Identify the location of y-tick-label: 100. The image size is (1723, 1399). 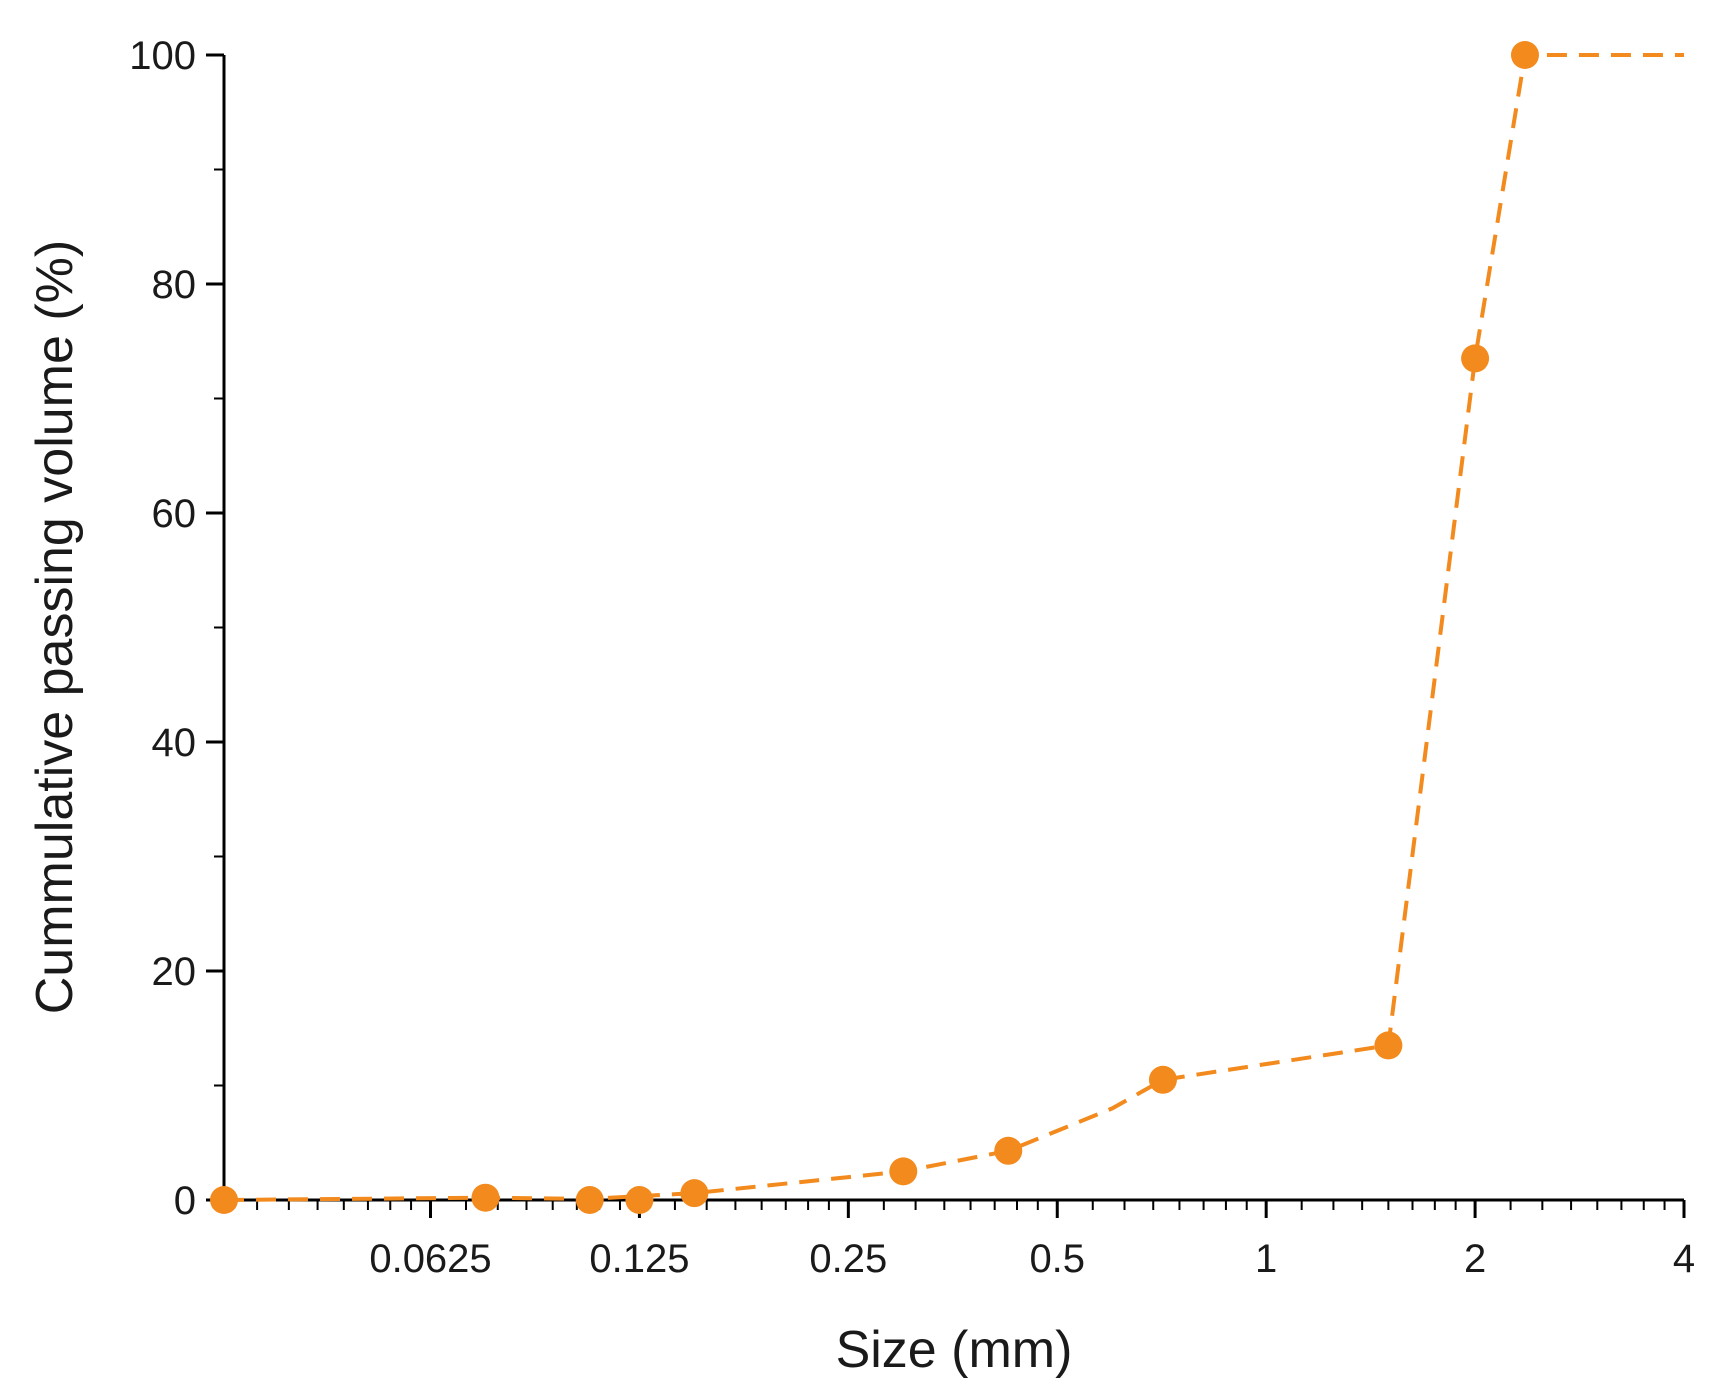
(162, 56).